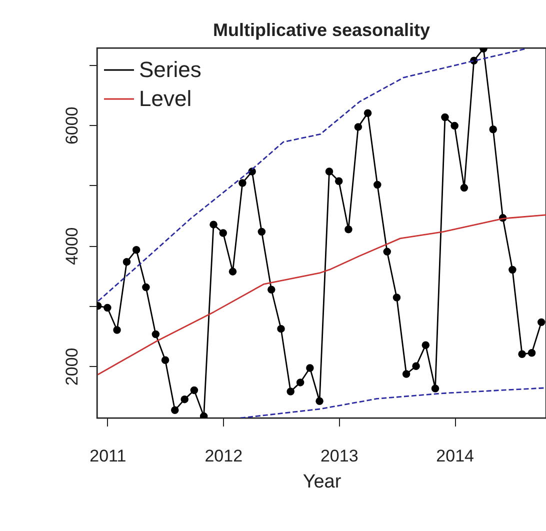 The height and width of the screenshot is (531, 546). Describe the element at coordinates (170, 69) in the screenshot. I see `legend-label: Series` at that location.